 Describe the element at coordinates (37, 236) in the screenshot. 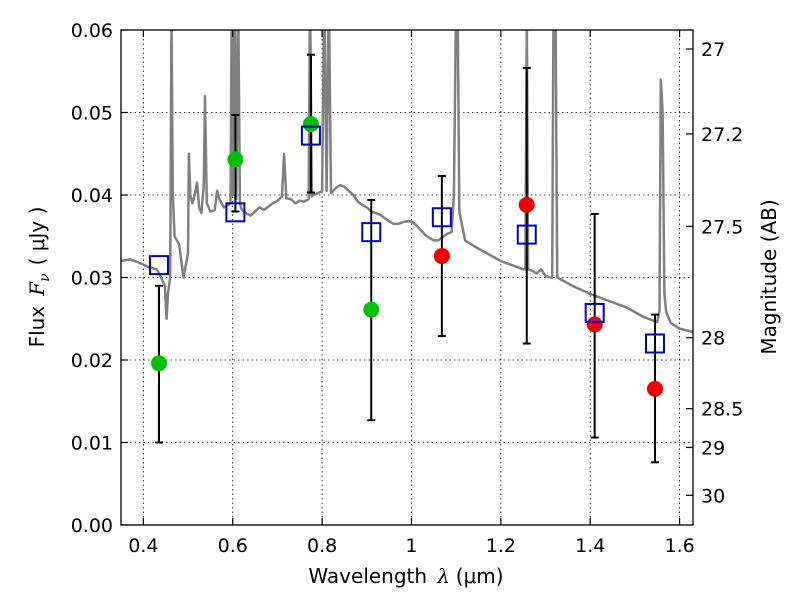

I see `y-axis-label-unit: ( μJy )` at that location.